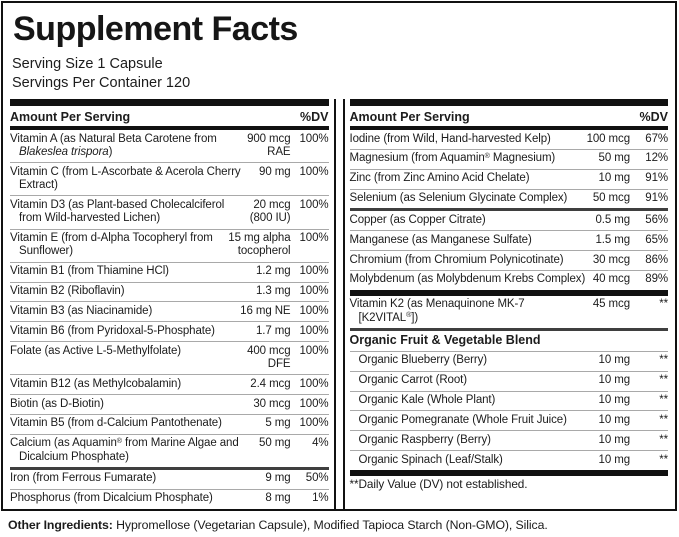 This screenshot has height=537, width=679. Describe the element at coordinates (111, 498) in the screenshot. I see `nutrient-name: Phosphorus (from Dicalcium Phosphate)` at that location.